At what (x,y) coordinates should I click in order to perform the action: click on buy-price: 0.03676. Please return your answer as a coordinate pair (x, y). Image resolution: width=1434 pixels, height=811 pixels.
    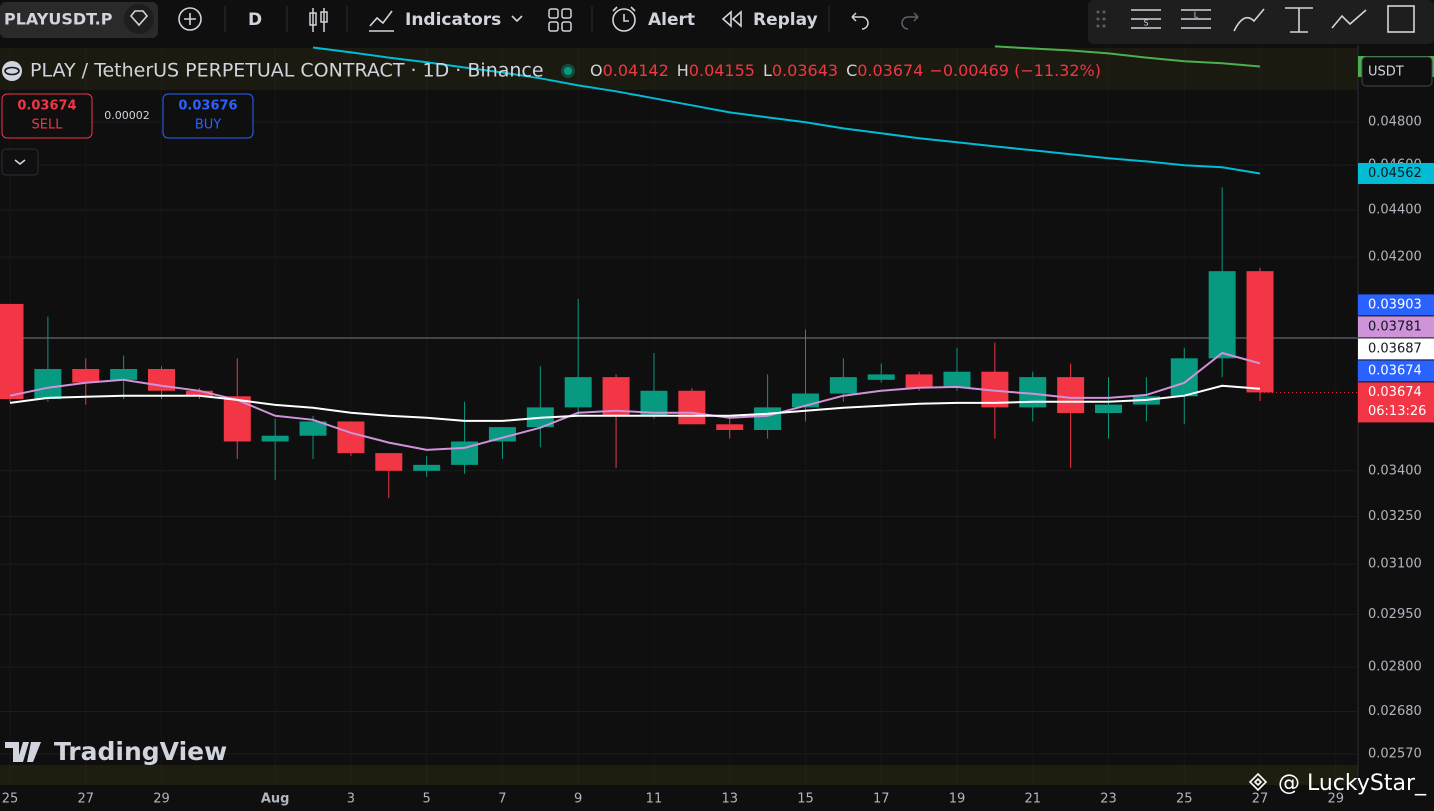
    Looking at the image, I should click on (207, 106).